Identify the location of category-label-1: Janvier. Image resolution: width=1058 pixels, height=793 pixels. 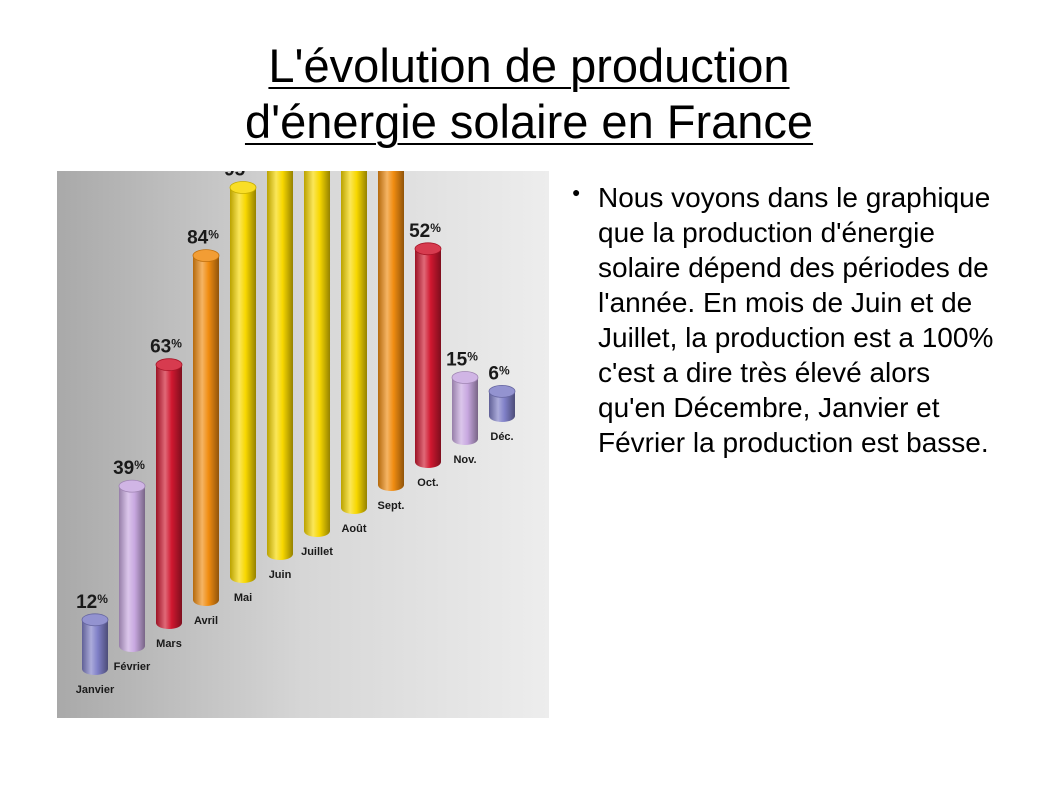
(95, 690).